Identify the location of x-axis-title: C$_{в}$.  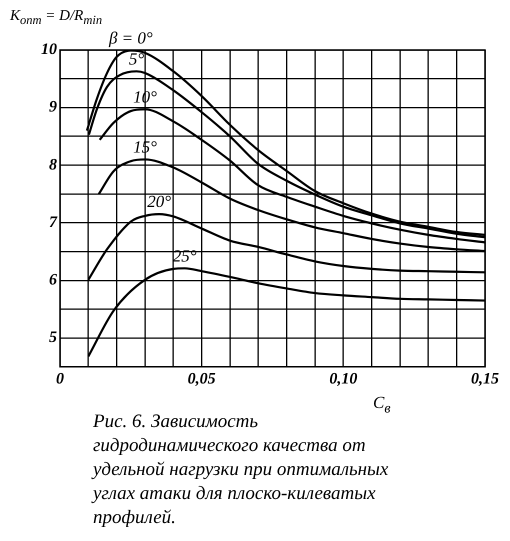
(381, 405).